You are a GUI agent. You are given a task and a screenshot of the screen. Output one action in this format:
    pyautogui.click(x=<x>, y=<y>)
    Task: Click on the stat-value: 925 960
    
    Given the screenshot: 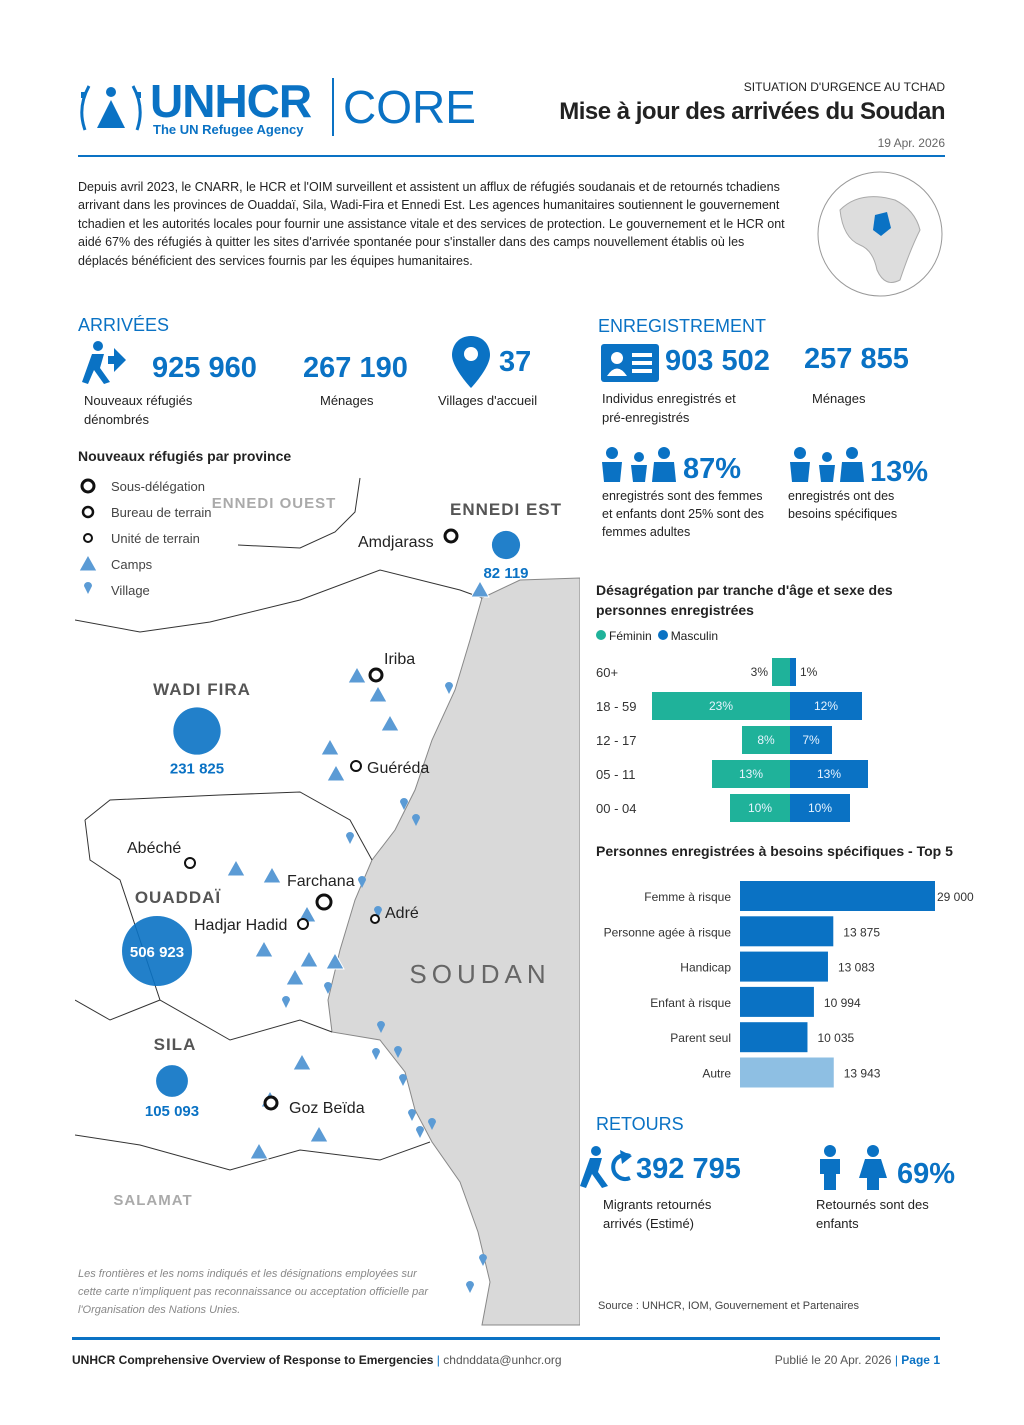 What is the action you would take?
    pyautogui.click(x=204, y=368)
    